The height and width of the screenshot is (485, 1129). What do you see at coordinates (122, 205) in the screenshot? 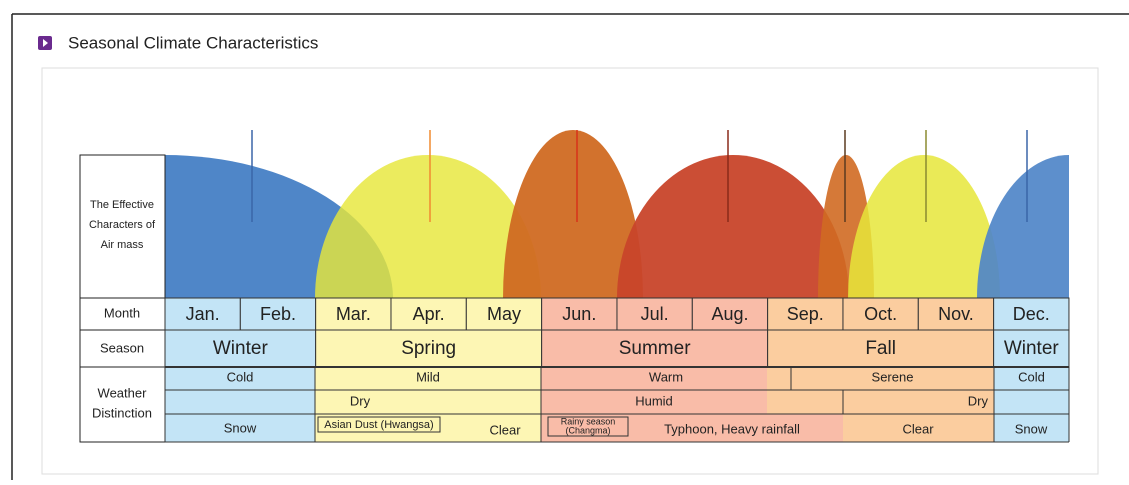
I see `row-label: The Effective` at bounding box center [122, 205].